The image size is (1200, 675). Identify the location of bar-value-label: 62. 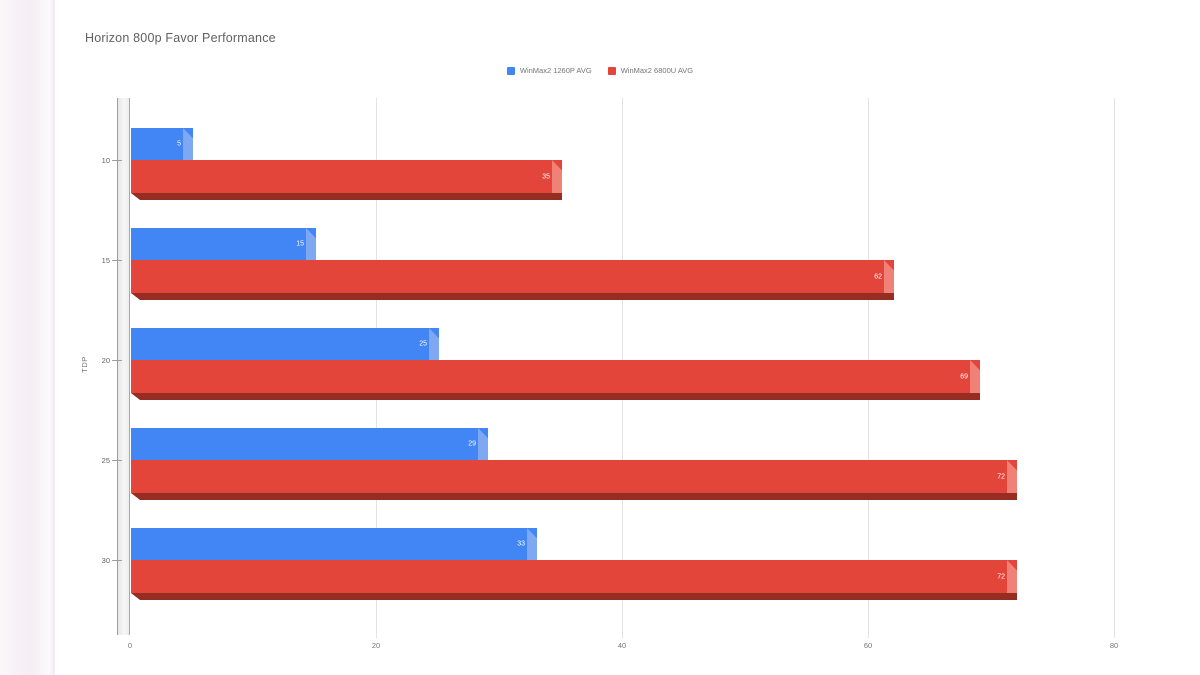
(878, 276).